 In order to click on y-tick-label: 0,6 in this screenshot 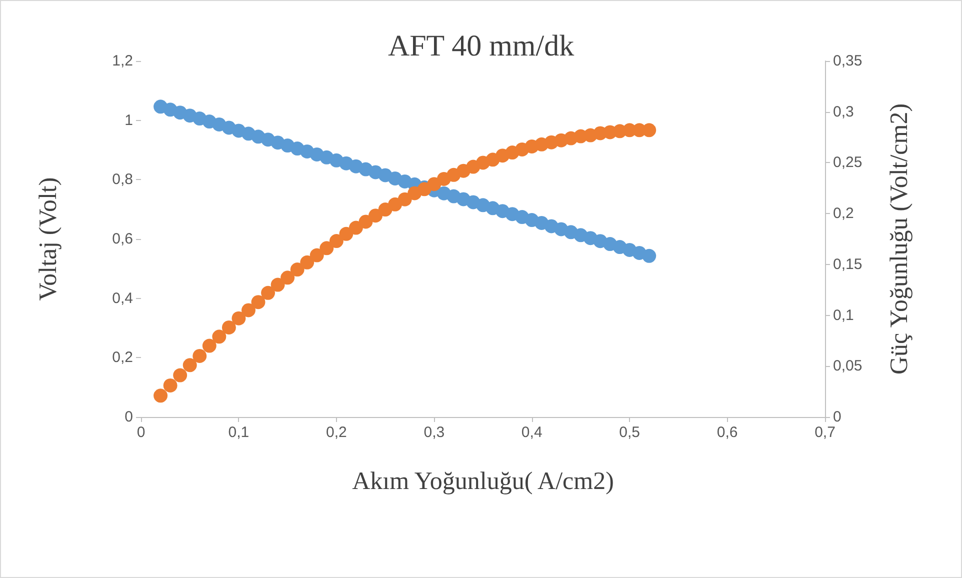, I will do `click(122, 239)`.